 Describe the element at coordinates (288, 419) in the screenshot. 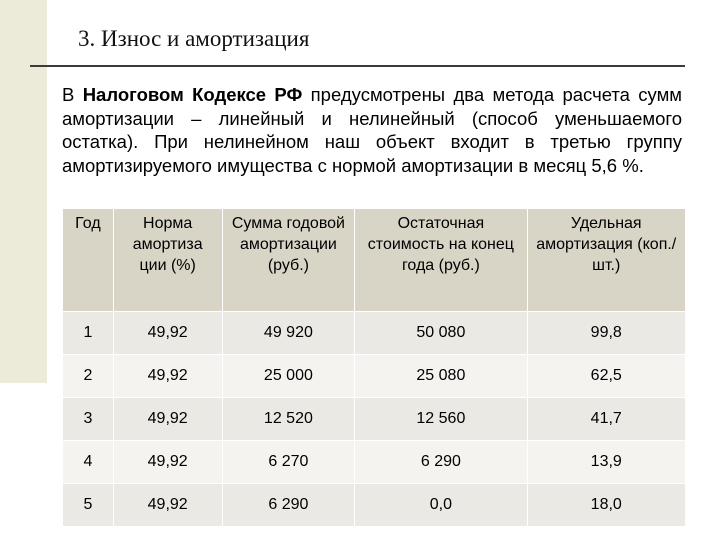

I see `cell-annual-amount: 12 520` at that location.